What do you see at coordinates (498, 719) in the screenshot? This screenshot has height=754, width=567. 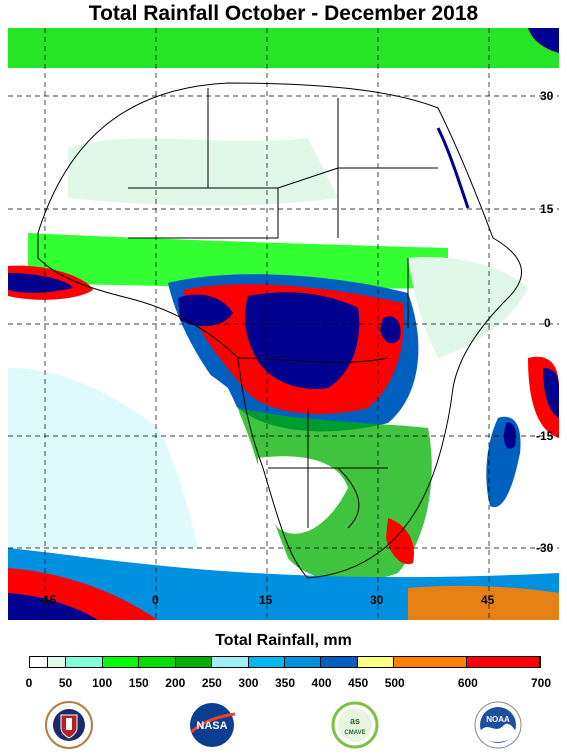 I see `svg-text: NOAA` at bounding box center [498, 719].